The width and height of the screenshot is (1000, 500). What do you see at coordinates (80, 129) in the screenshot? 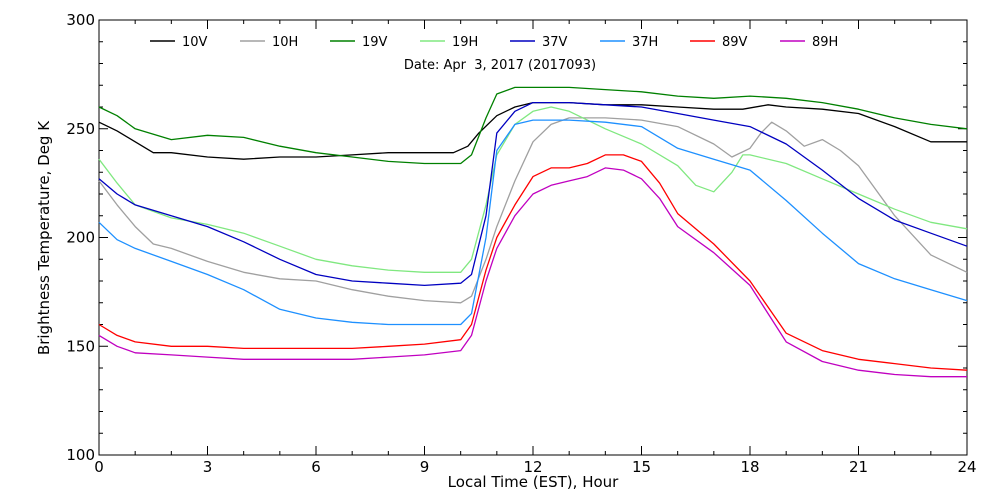
I see `y-tick-label: 250` at bounding box center [80, 129].